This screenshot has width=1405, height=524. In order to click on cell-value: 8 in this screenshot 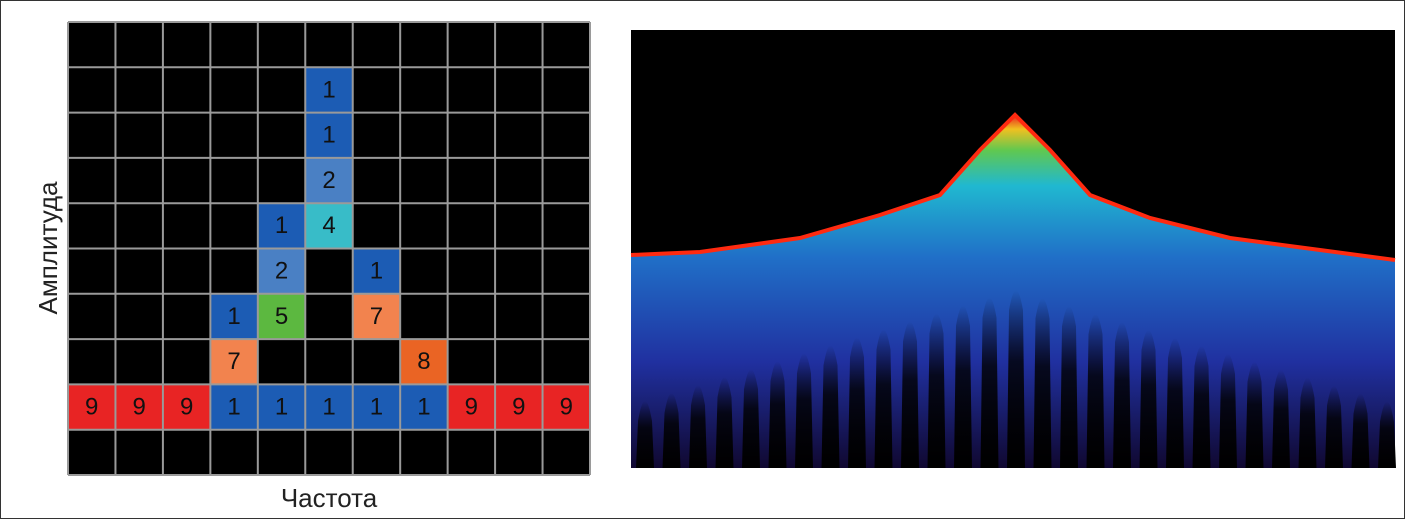, I will do `click(423, 361)`.